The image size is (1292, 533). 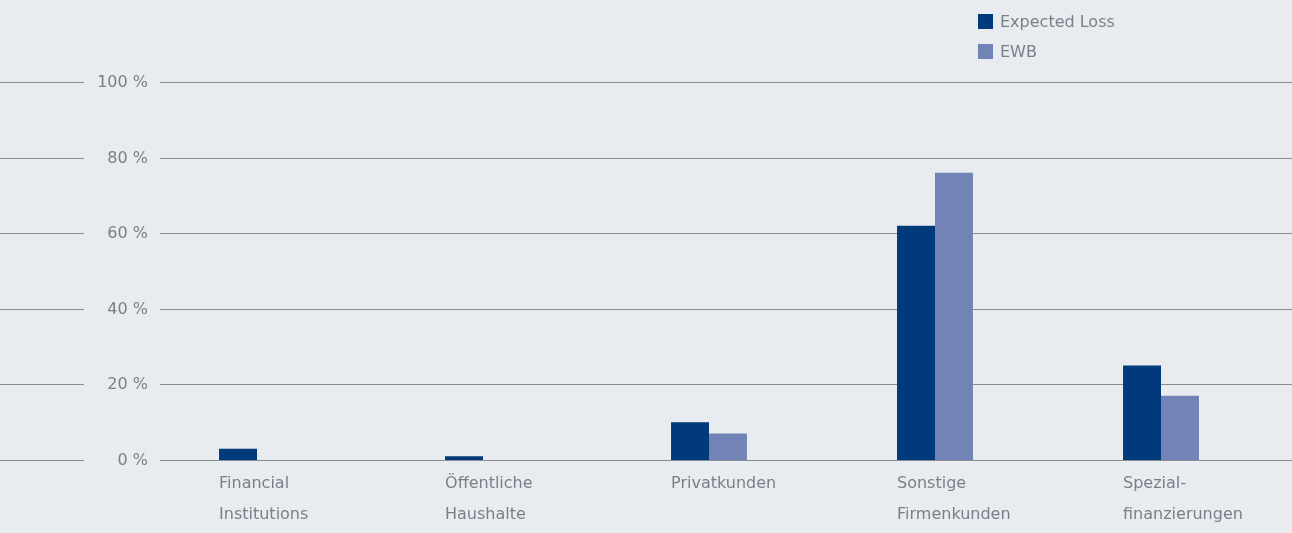 I want to click on y-tick-label: 60 %, so click(x=127, y=232).